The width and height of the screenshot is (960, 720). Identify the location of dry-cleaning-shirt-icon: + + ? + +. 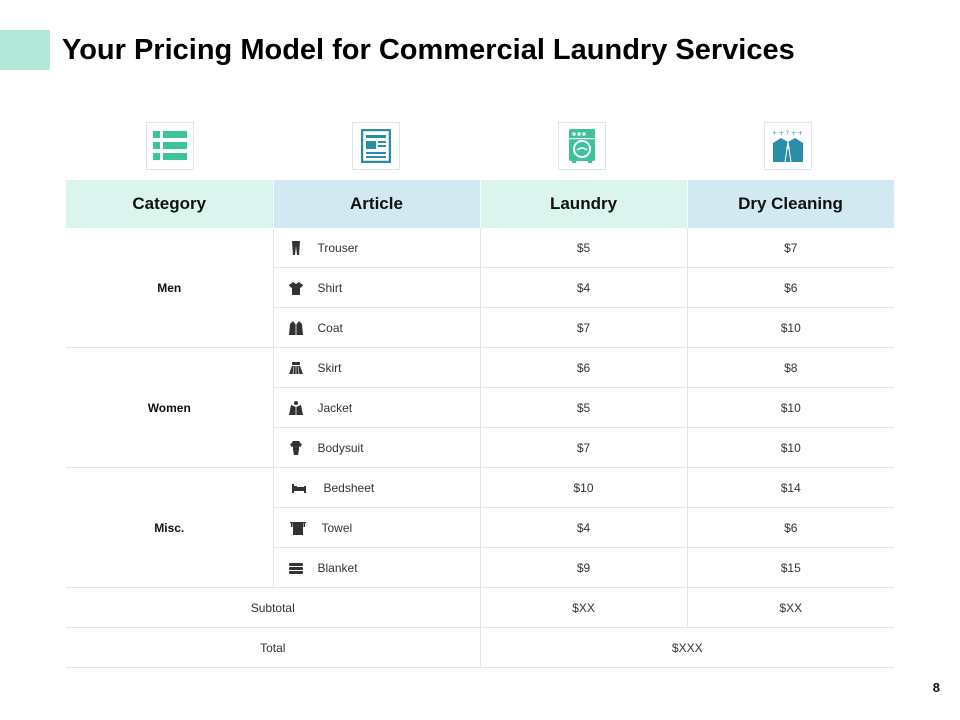
(788, 146).